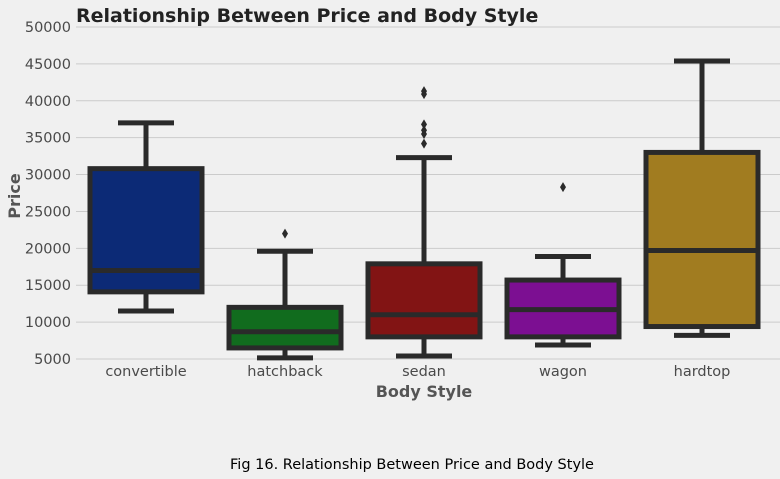 Image resolution: width=780 pixels, height=479 pixels. What do you see at coordinates (563, 265) in the screenshot?
I see `box-wagon` at bounding box center [563, 265].